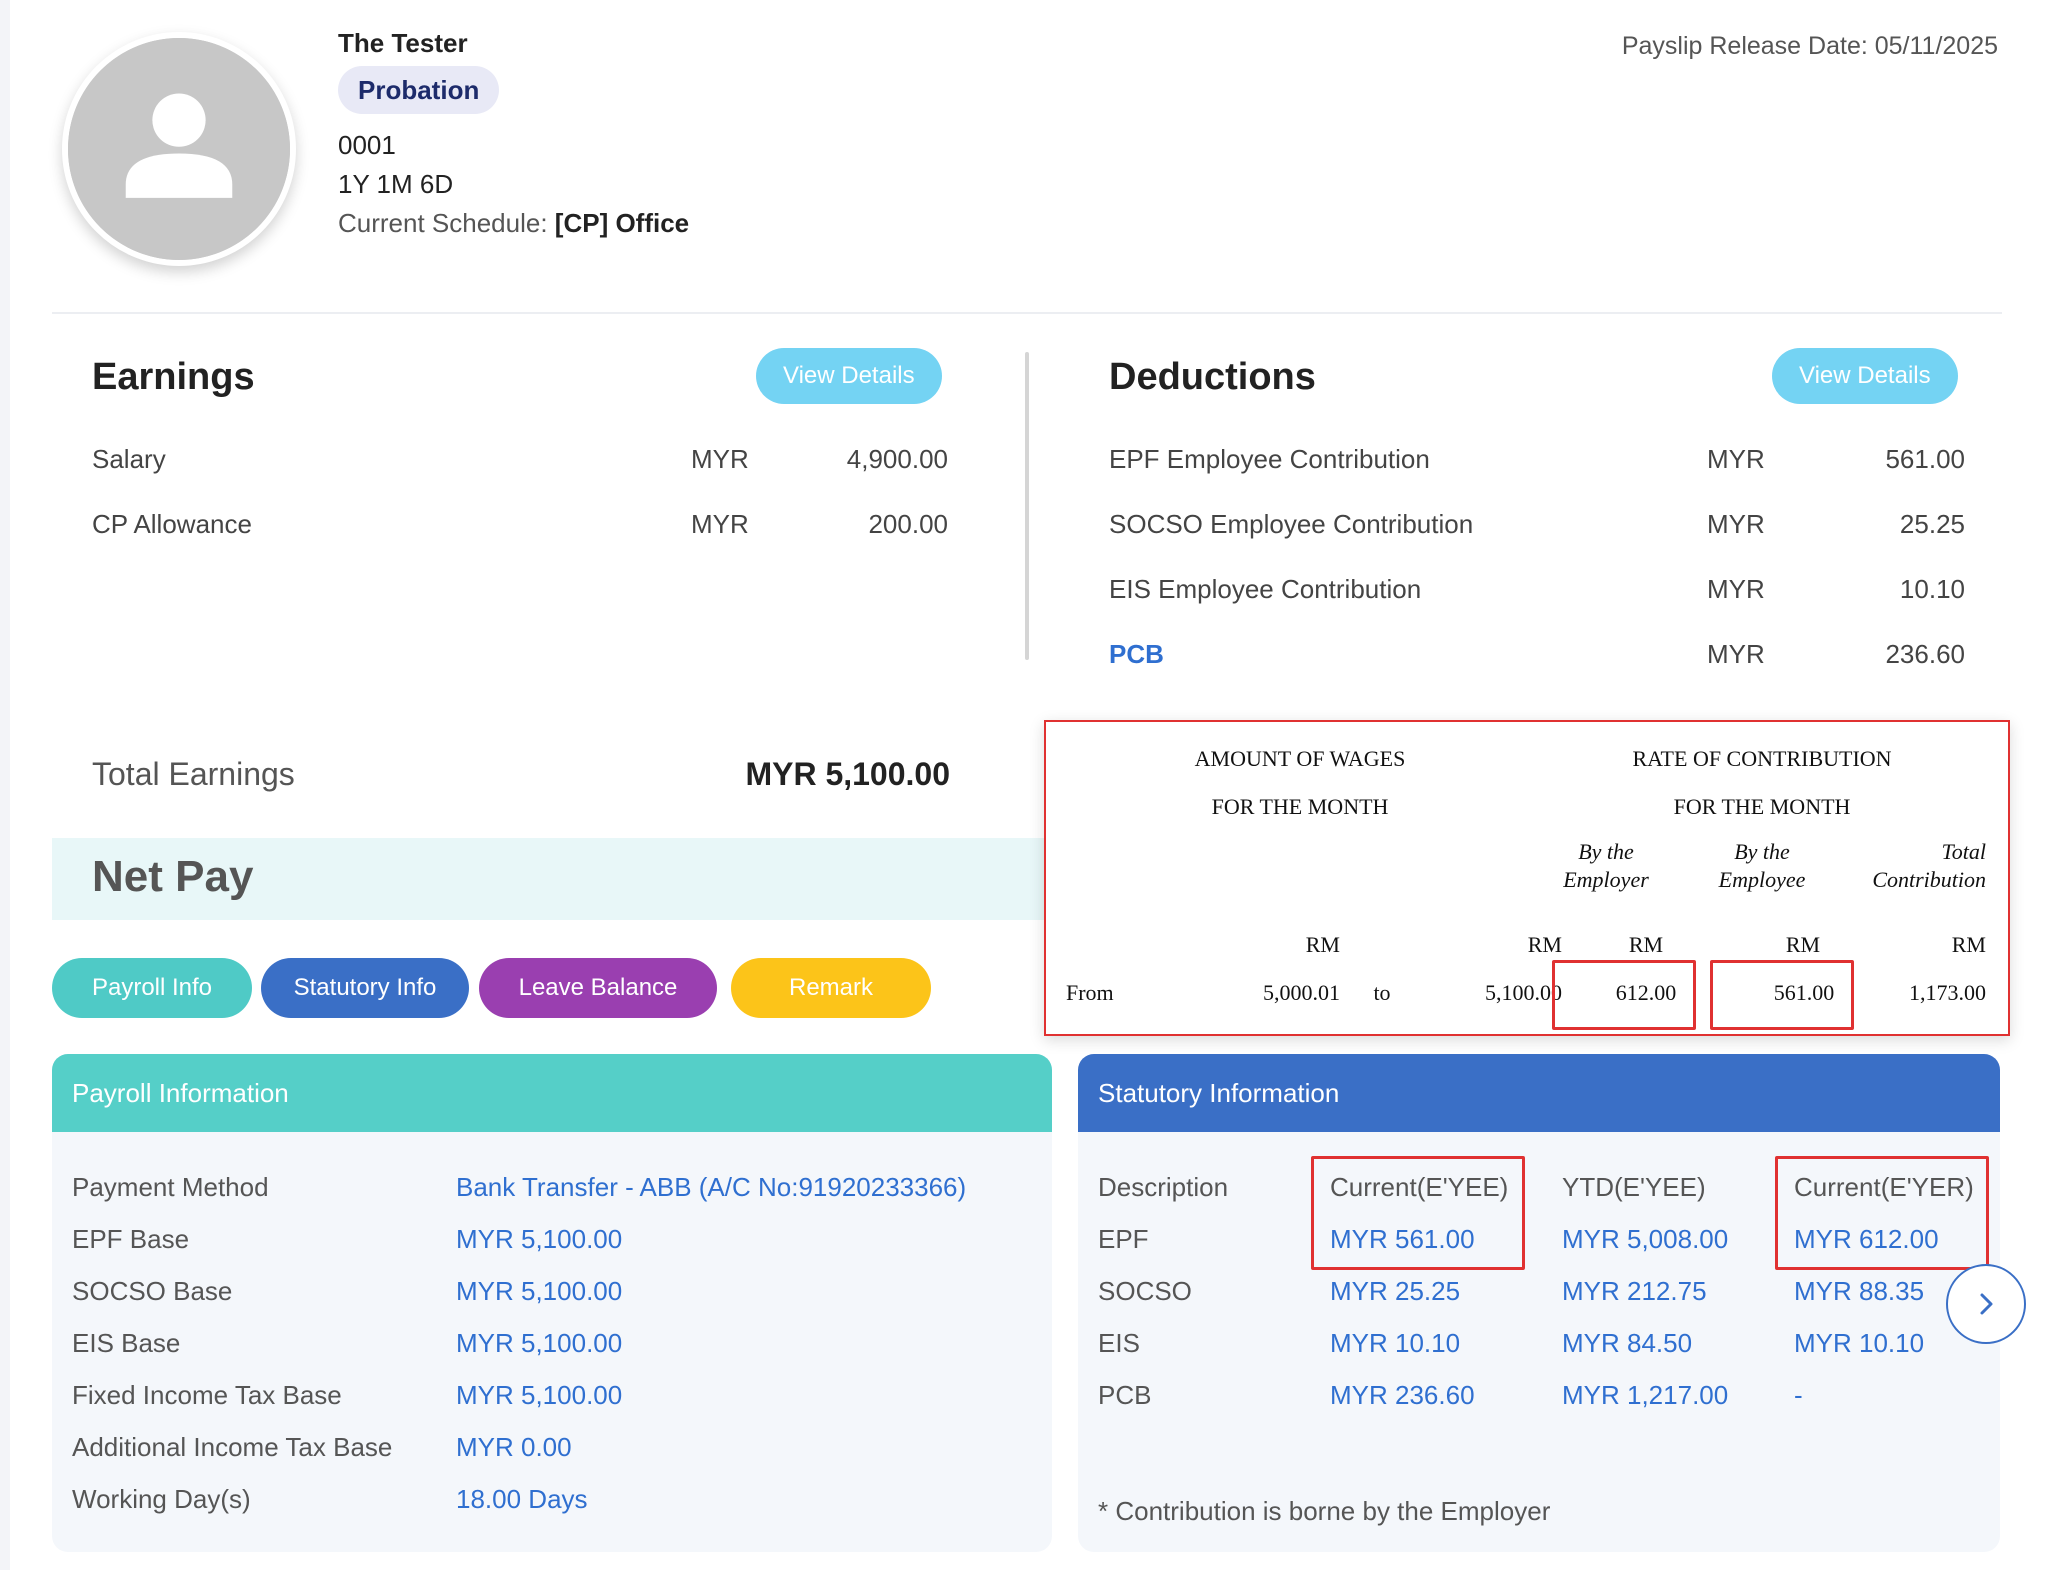 This screenshot has width=2048, height=1570. I want to click on earnings-view-details-button: View Details, so click(849, 376).